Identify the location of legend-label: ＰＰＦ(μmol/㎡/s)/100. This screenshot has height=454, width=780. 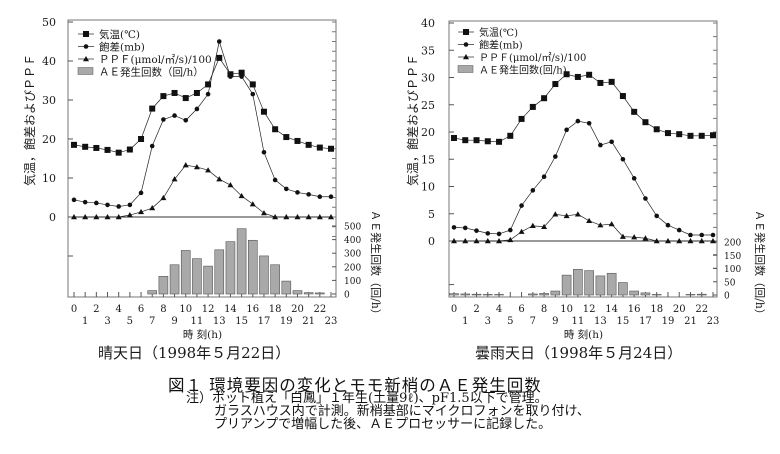
(155, 60).